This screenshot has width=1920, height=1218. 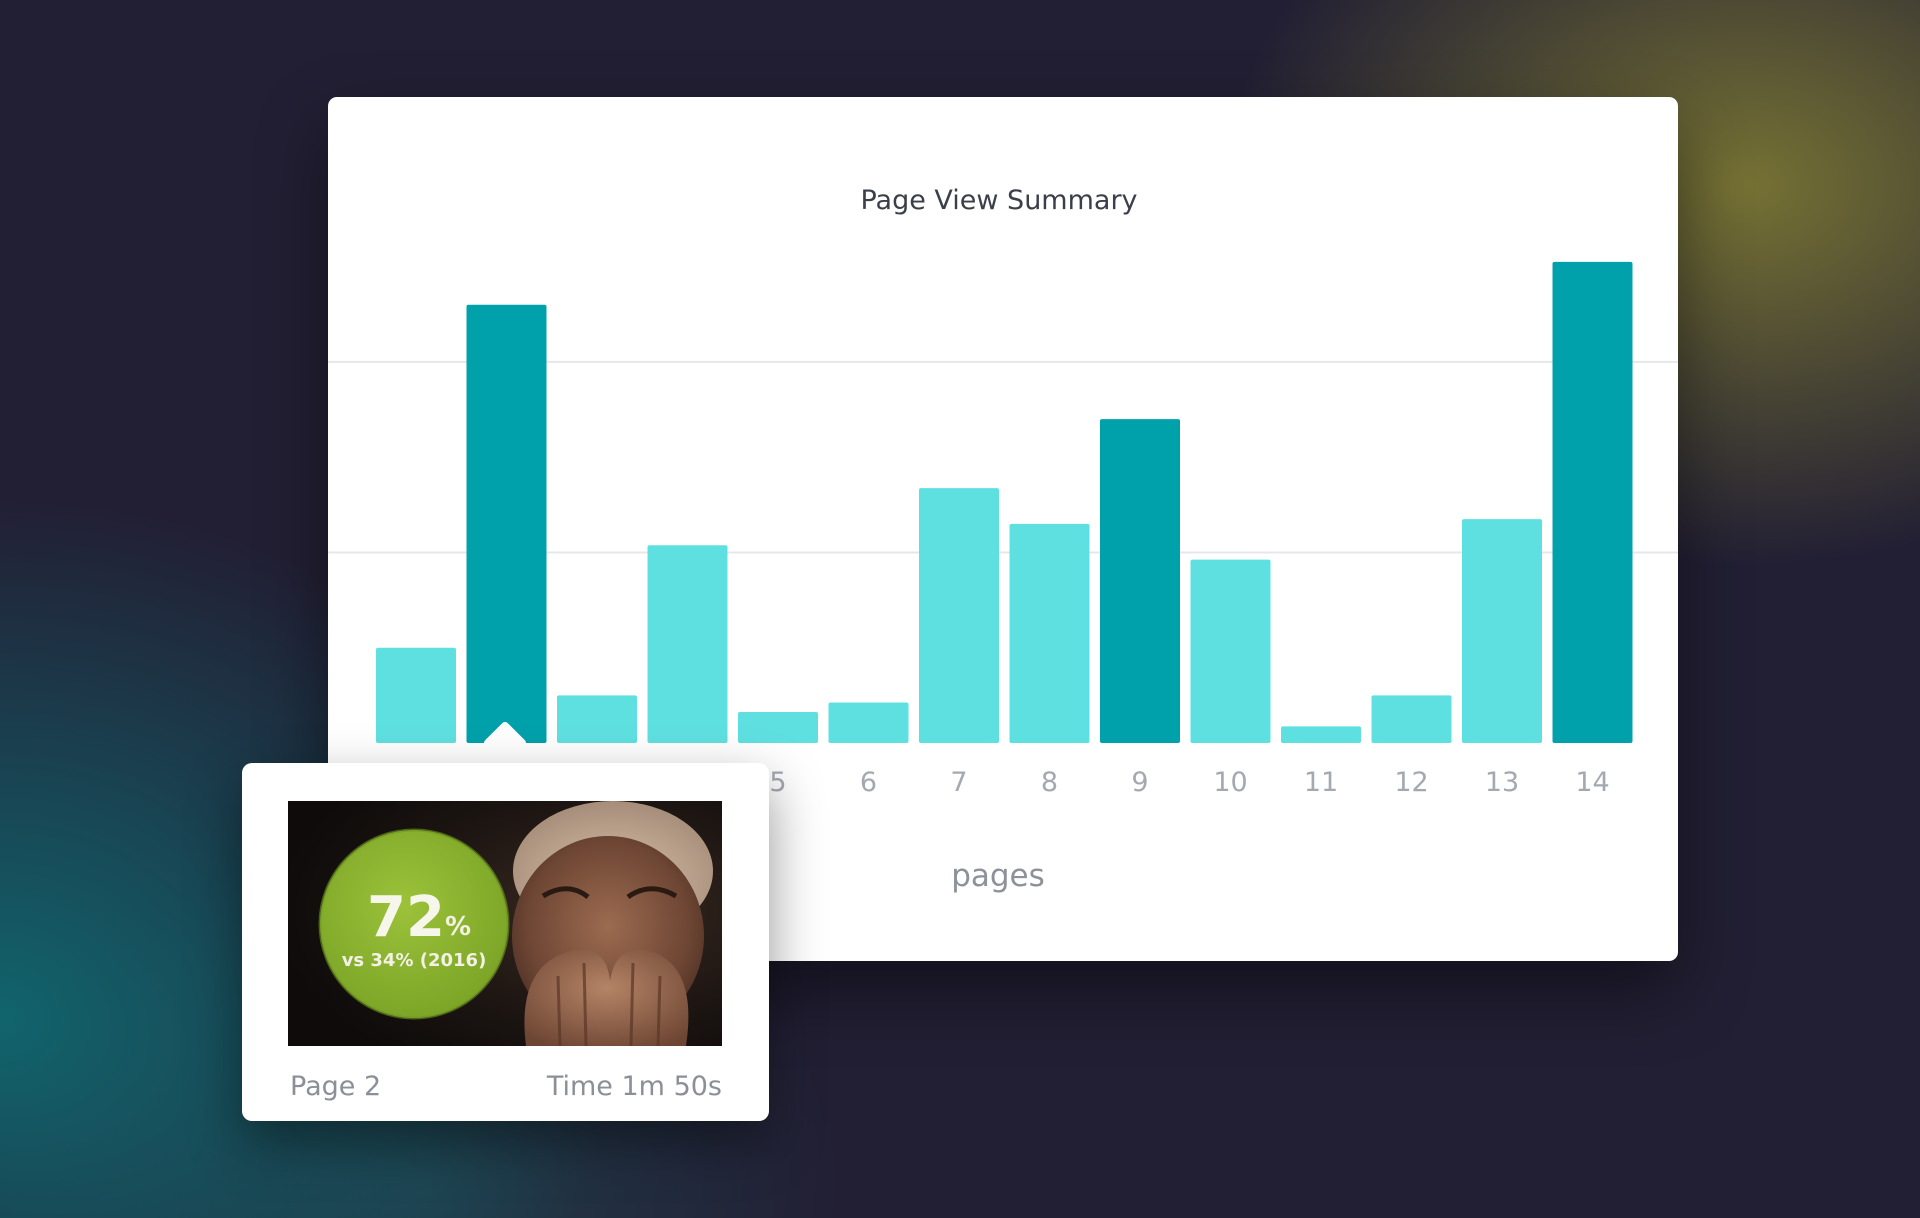 What do you see at coordinates (1230, 782) in the screenshot?
I see `x-tick-label: 10` at bounding box center [1230, 782].